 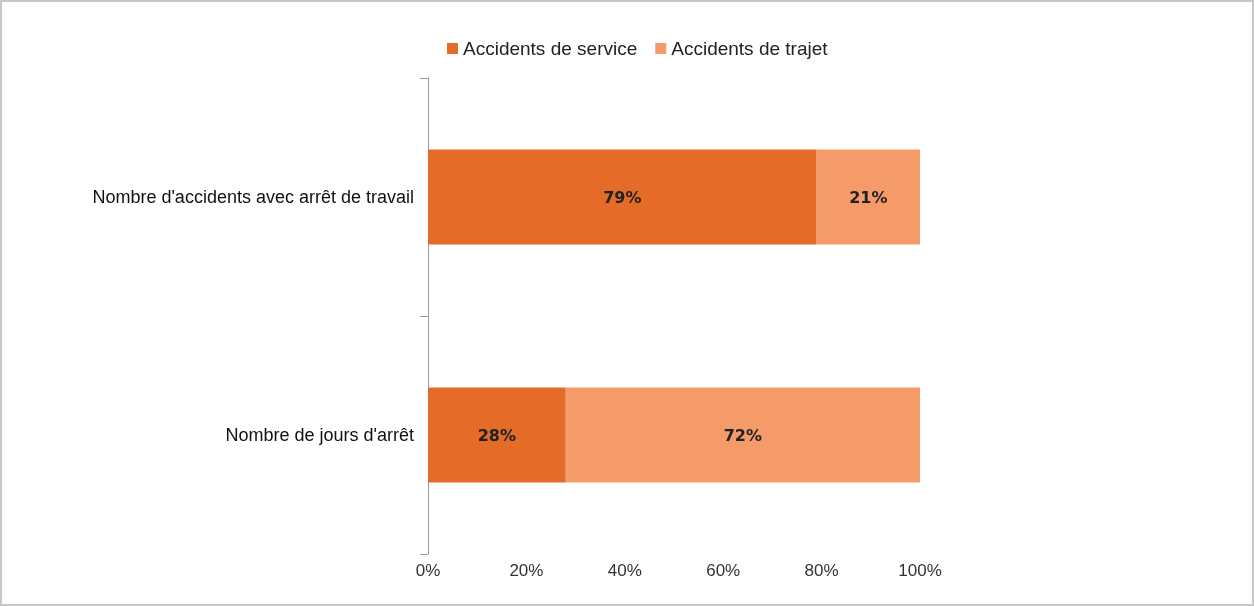 What do you see at coordinates (624, 570) in the screenshot?
I see `x-tick-label: 40%` at bounding box center [624, 570].